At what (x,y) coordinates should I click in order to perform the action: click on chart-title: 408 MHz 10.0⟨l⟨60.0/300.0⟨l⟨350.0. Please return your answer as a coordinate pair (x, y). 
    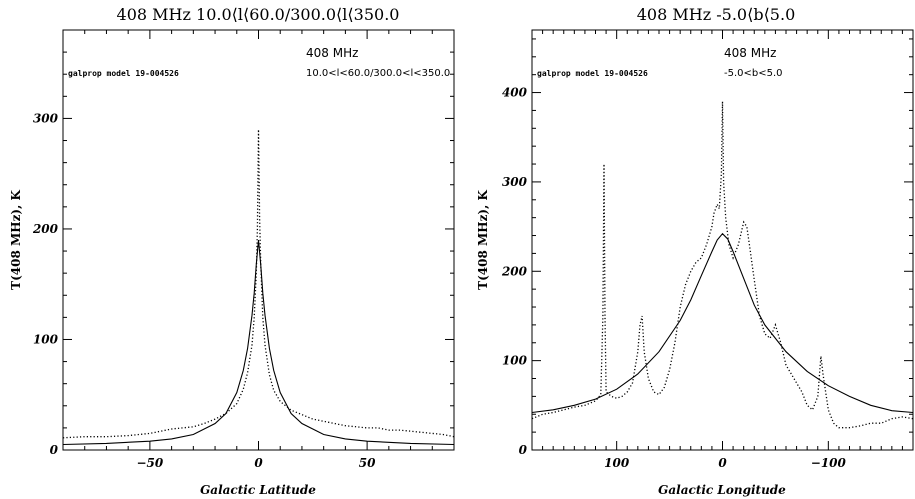
    Looking at the image, I should click on (258, 14).